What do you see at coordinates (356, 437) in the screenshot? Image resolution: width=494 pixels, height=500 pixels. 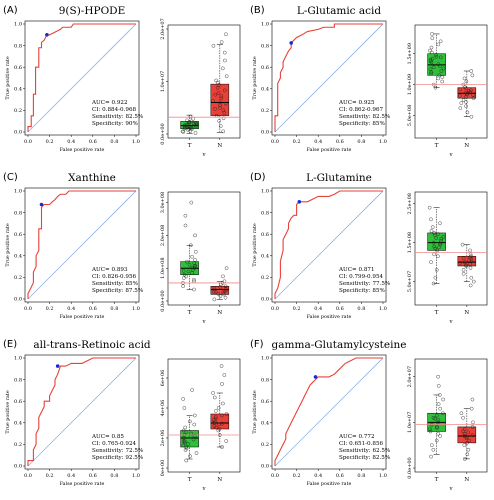 I see `auc-text: AUC= 0.772` at bounding box center [356, 437].